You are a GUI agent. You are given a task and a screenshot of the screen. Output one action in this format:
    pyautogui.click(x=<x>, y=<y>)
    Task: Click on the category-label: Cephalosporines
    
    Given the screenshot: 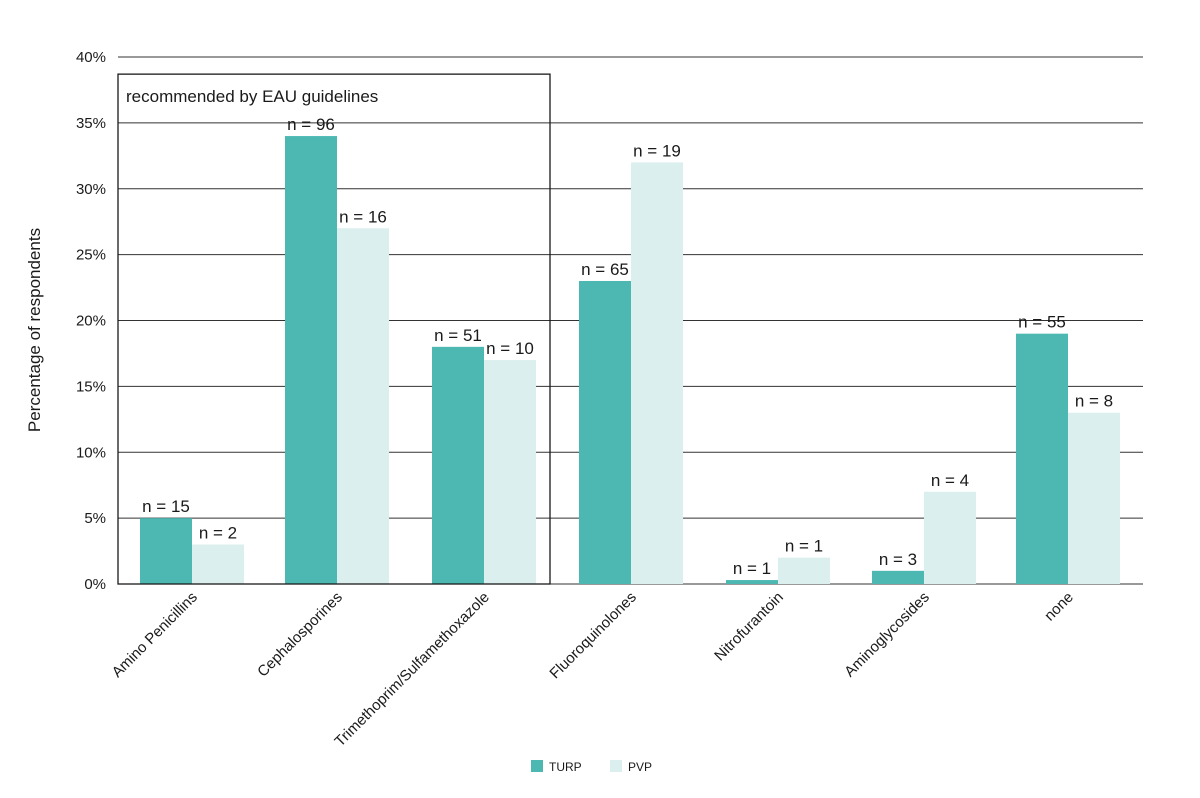 What is the action you would take?
    pyautogui.click(x=300, y=635)
    